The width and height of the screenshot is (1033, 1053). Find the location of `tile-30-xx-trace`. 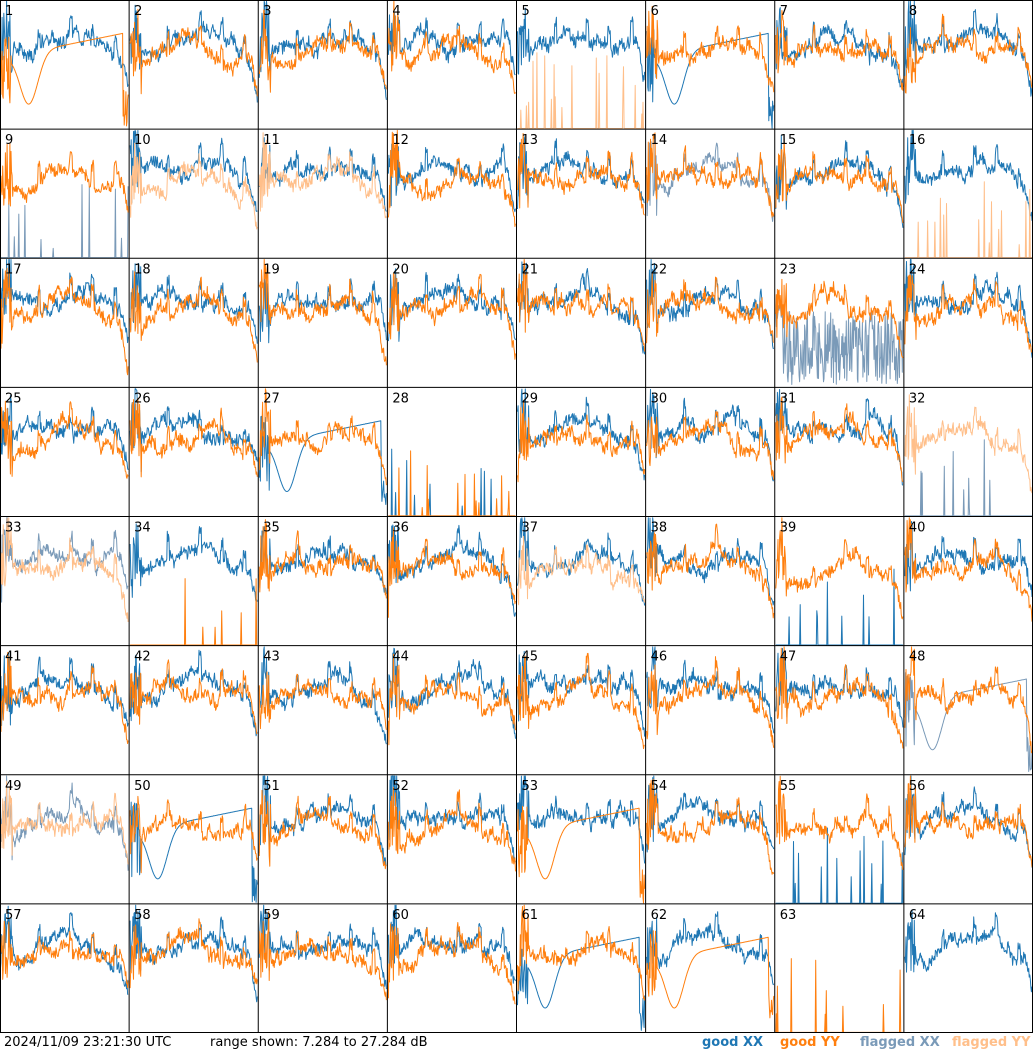

tile-30-xx-trace is located at coordinates (710, 435).